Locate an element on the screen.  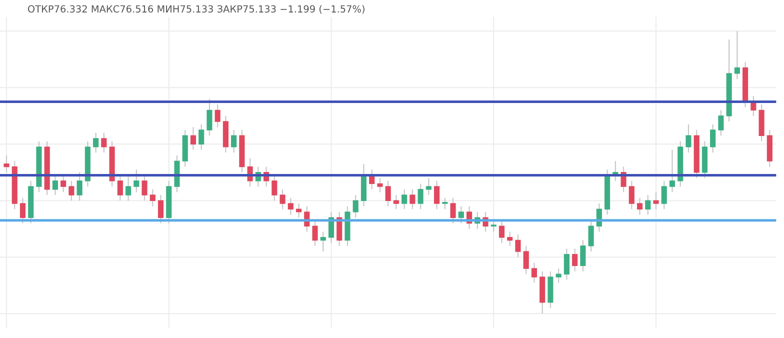
text: ОТКР76.332 МАКС76.516 МИН75.133 ЗАКР75.133 −1.199 (−1.57%) is located at coordinates (196, 9).